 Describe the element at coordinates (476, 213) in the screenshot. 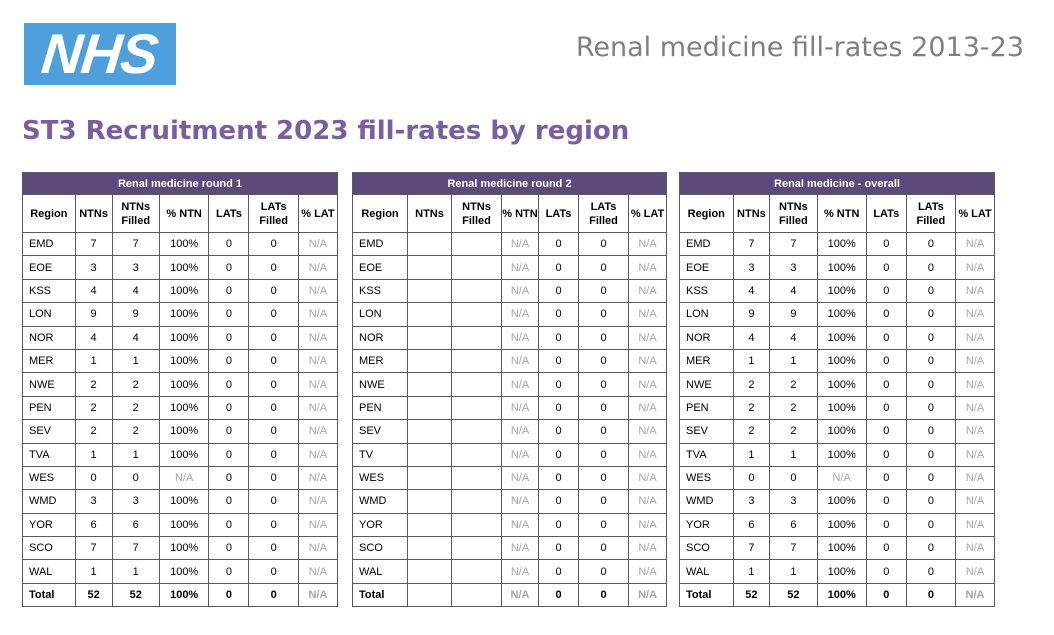

I see `column-header: NTNs Filled` at that location.